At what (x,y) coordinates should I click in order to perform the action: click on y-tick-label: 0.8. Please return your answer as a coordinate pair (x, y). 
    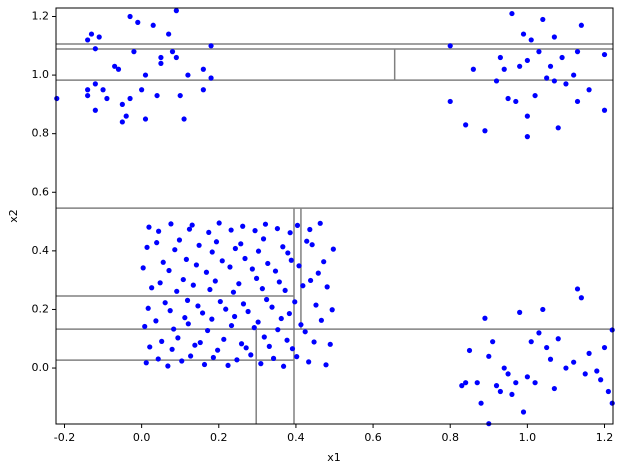
    Looking at the image, I should click on (41, 133).